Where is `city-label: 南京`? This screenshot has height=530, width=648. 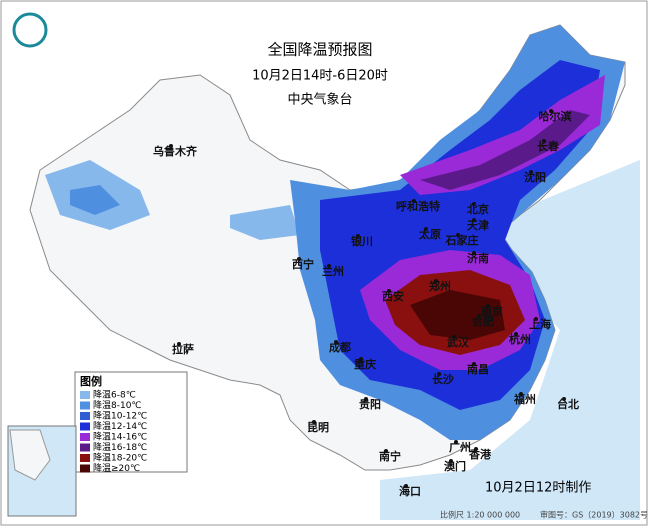 city-label: 南京 is located at coordinates (492, 311).